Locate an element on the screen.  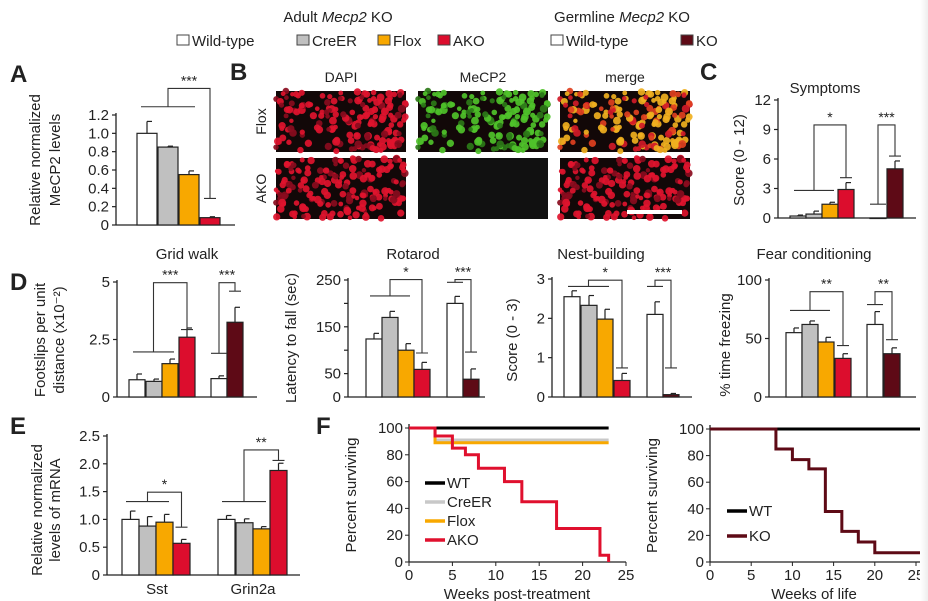
y-tick-label: 2.0 is located at coordinates (89, 464).